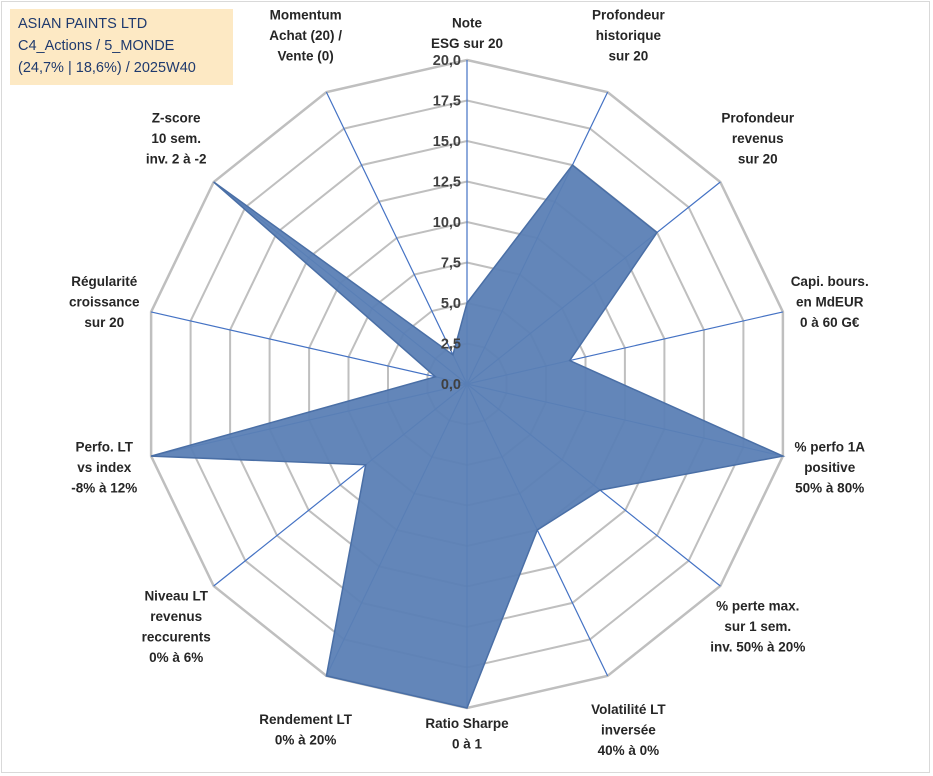  What do you see at coordinates (628, 730) in the screenshot?
I see `axis-label: Volatilité LT inversée 40% à 0%` at bounding box center [628, 730].